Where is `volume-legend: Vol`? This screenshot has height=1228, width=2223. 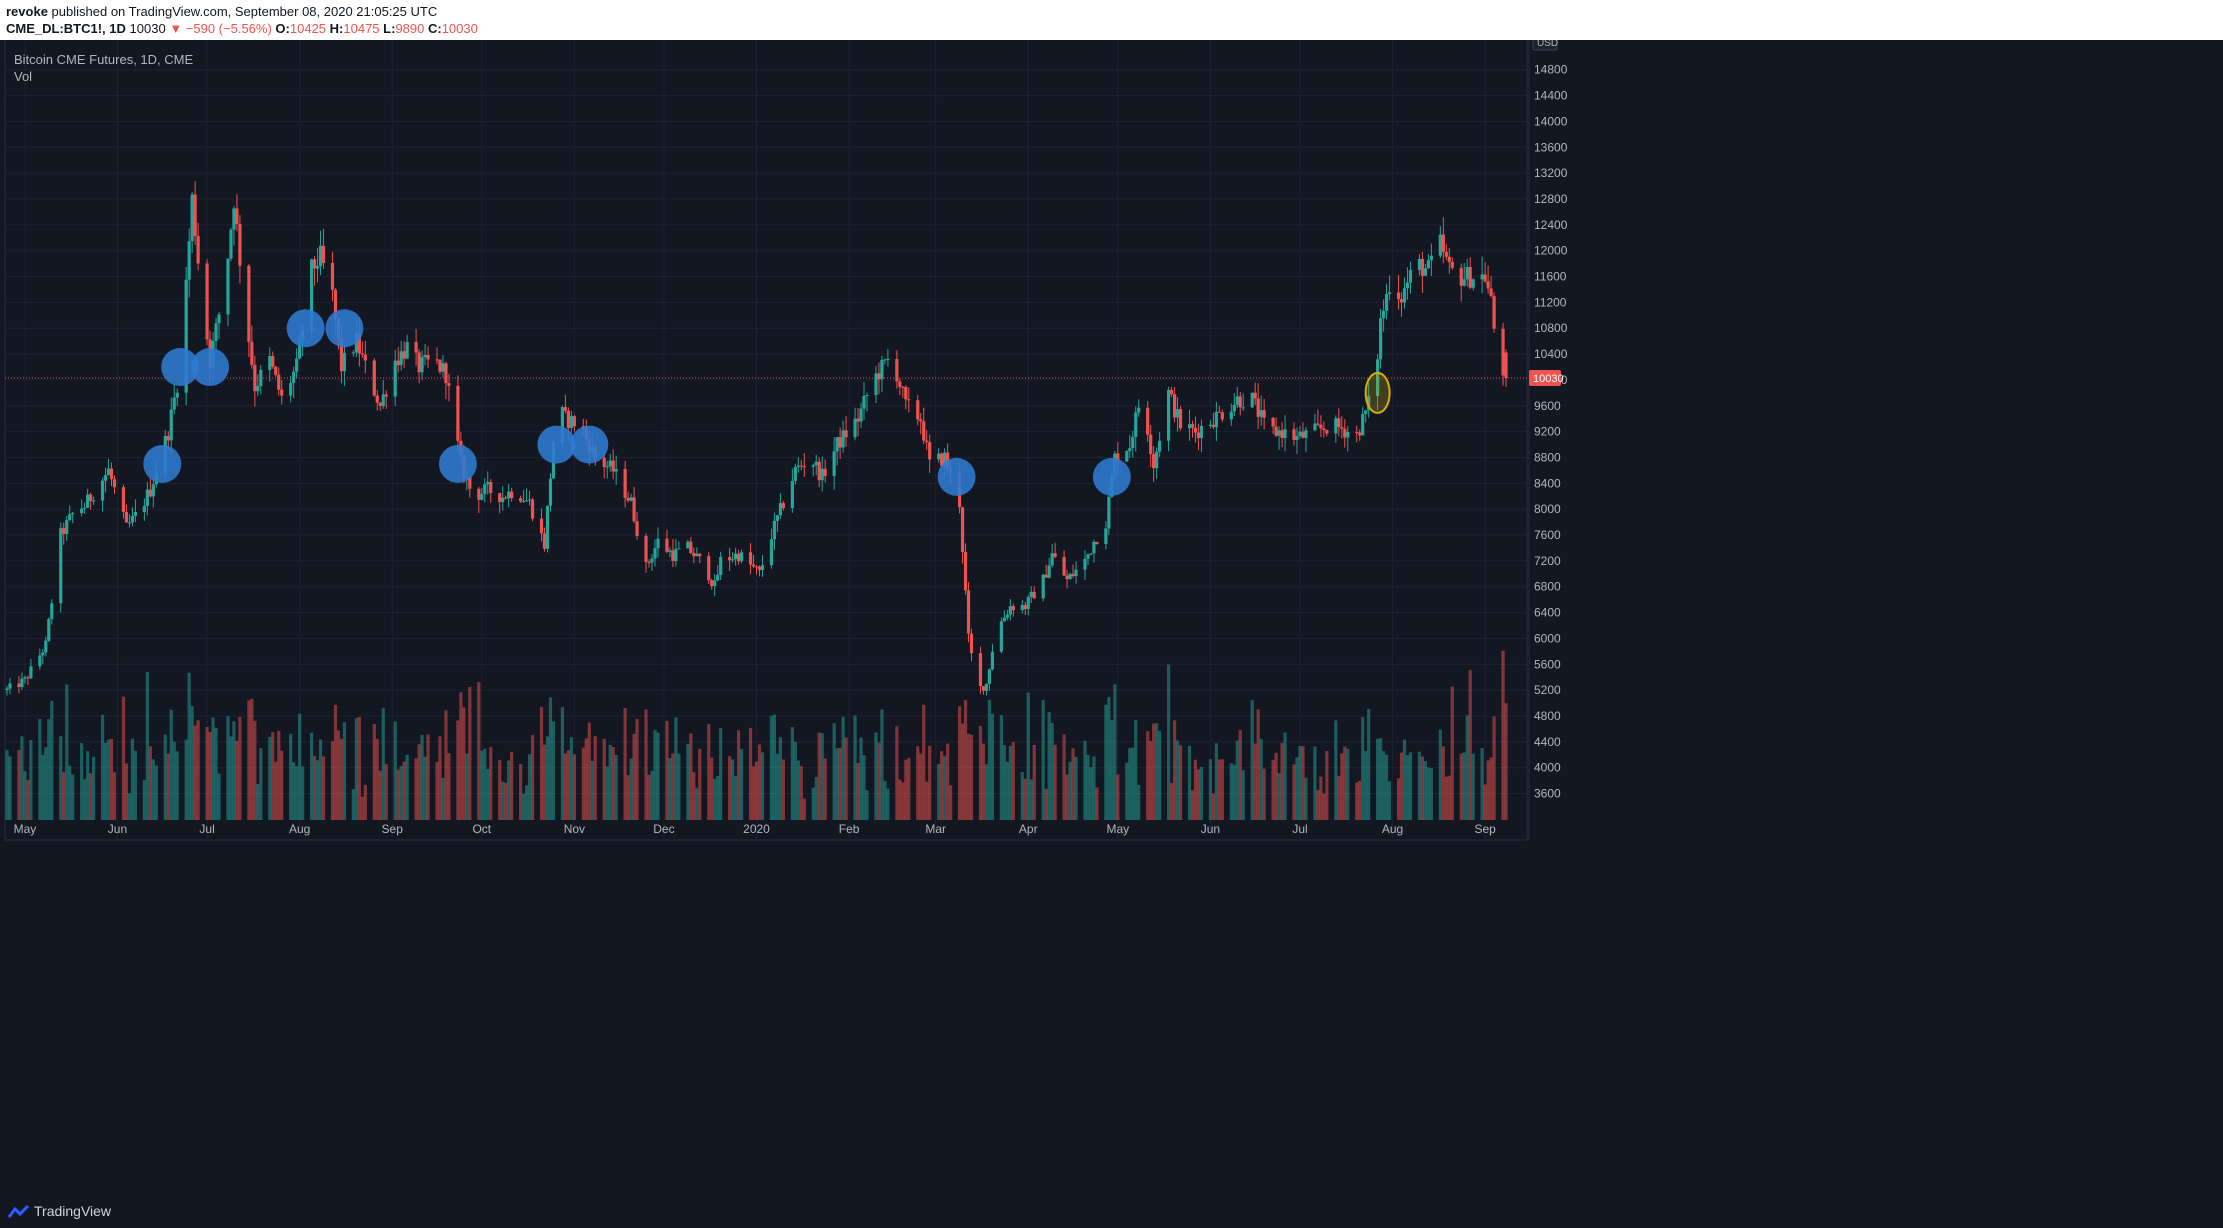
volume-legend: Vol is located at coordinates (23, 76).